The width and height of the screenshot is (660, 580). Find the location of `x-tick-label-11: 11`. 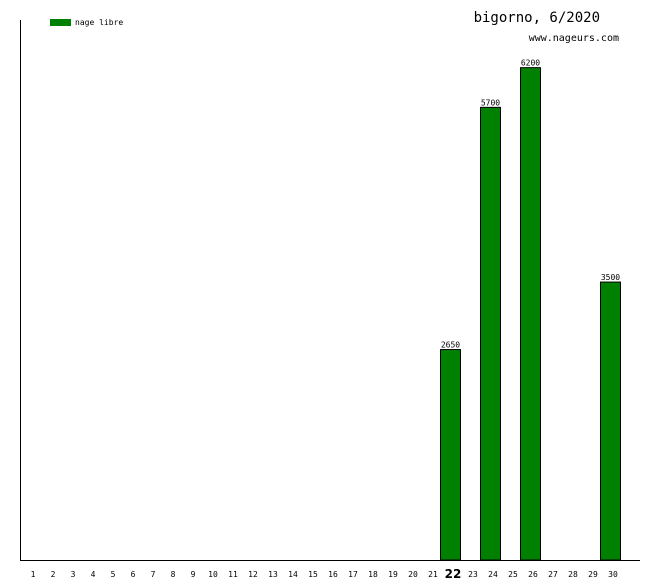

x-tick-label-11: 11 is located at coordinates (233, 574).